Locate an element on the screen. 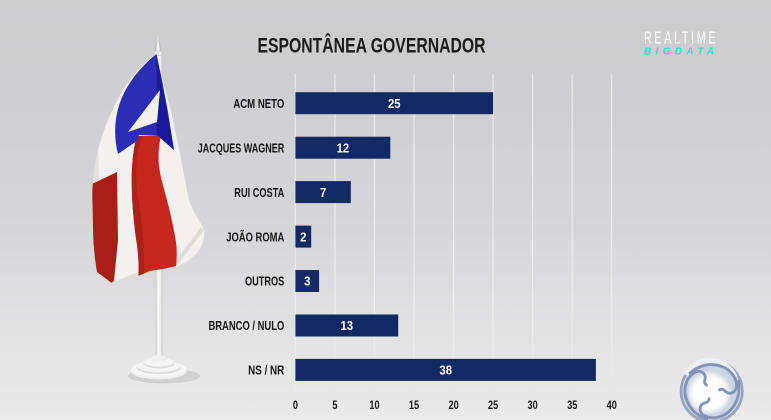 The image size is (771, 420). svg-text: ACM NETO is located at coordinates (258, 105).